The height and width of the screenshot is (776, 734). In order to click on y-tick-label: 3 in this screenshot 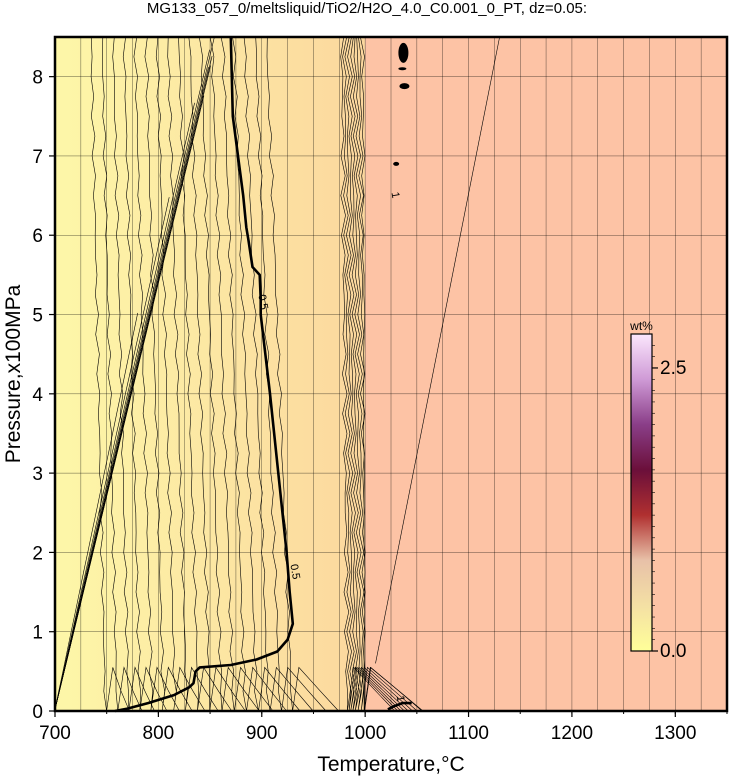, I will do `click(37, 474)`.